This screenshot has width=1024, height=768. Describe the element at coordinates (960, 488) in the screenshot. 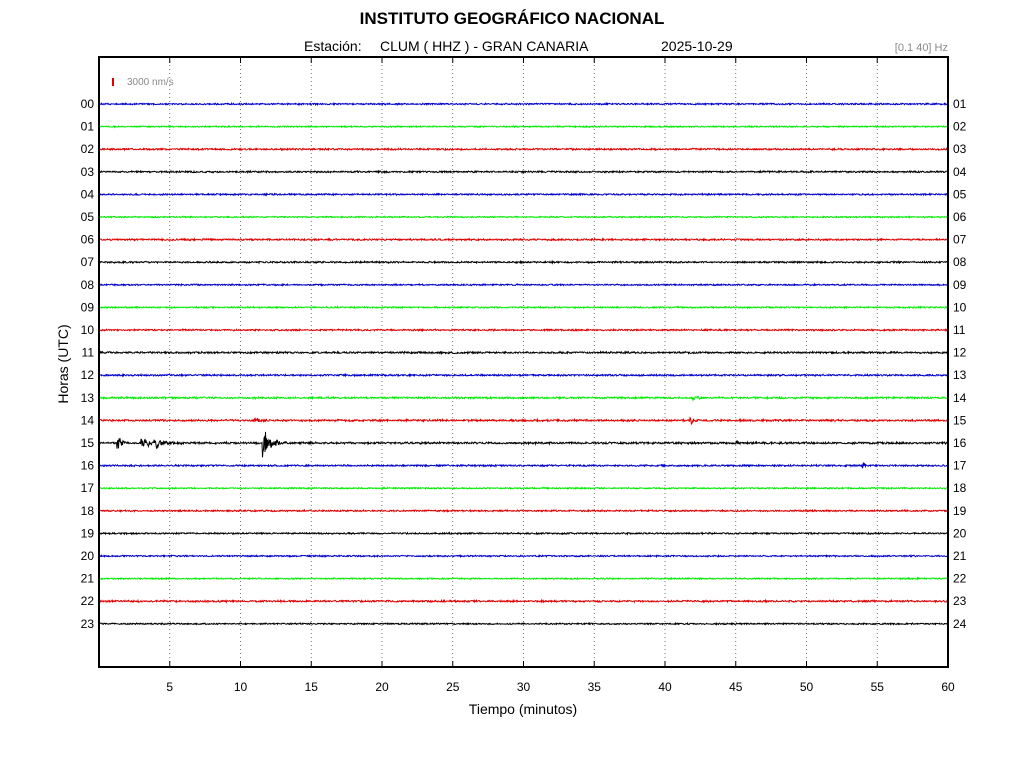

I see `hour-label-right: 18` at that location.